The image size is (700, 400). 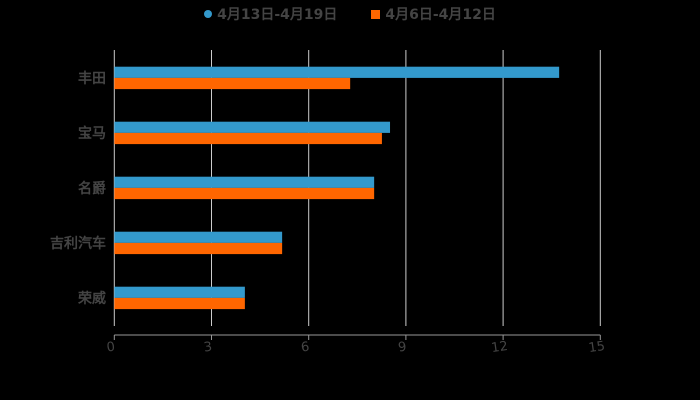 What do you see at coordinates (277, 15) in the screenshot?
I see `legend-label-series-1: 4月13日-4月19日` at bounding box center [277, 15].